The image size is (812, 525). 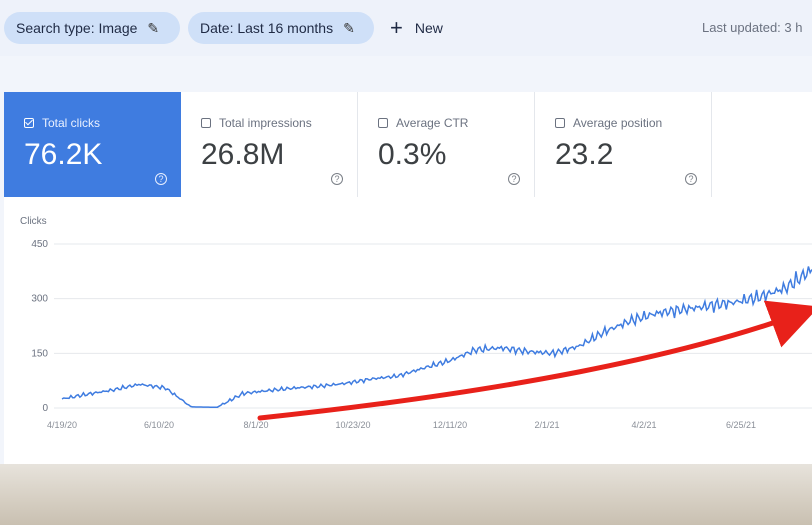 I want to click on new-filter-label: New, so click(x=428, y=28).